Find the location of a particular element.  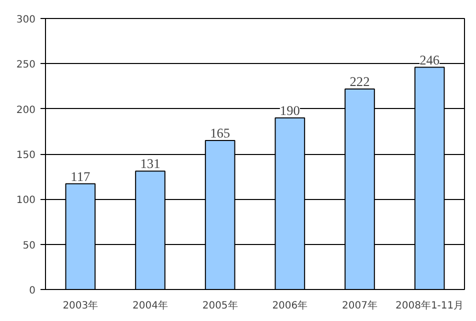

x-tick-label: 2007年 is located at coordinates (360, 306).